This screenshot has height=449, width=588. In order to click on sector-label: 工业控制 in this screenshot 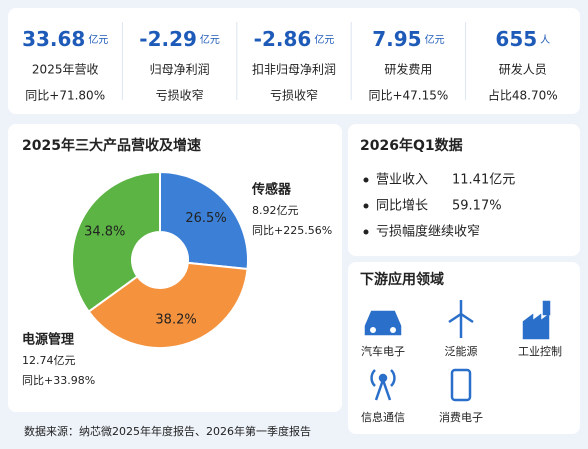, I will do `click(540, 351)`.